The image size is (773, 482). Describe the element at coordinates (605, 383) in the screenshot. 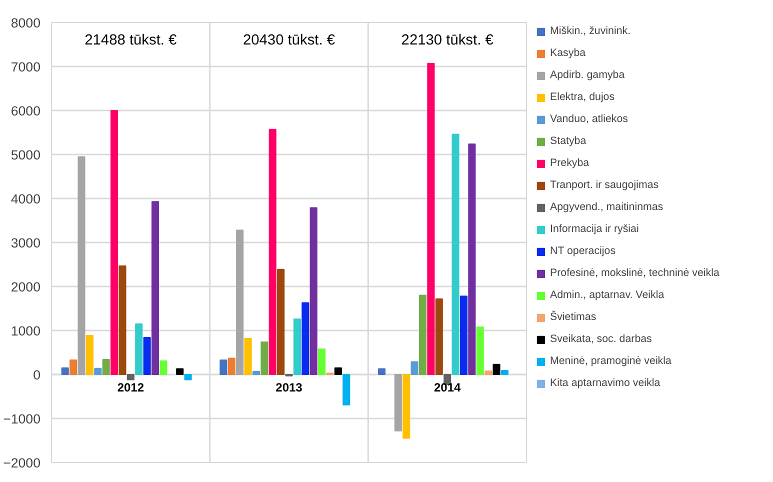

I see `legend-label: Kita aptarnavimo veikla` at that location.